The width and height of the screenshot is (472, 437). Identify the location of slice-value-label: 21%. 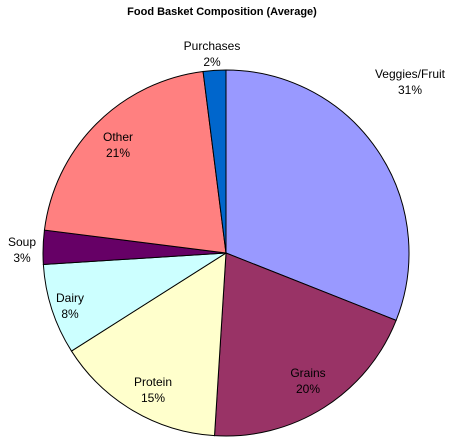
(118, 153).